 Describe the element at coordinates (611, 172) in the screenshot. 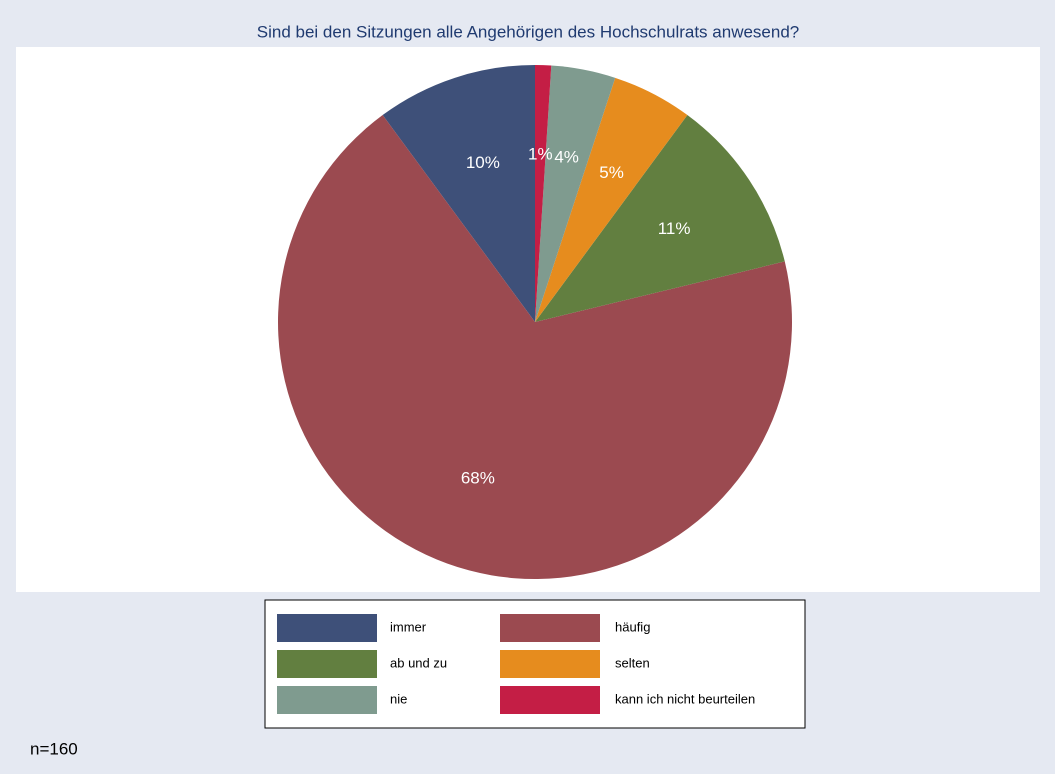

I see `slice-label: 5%` at that location.